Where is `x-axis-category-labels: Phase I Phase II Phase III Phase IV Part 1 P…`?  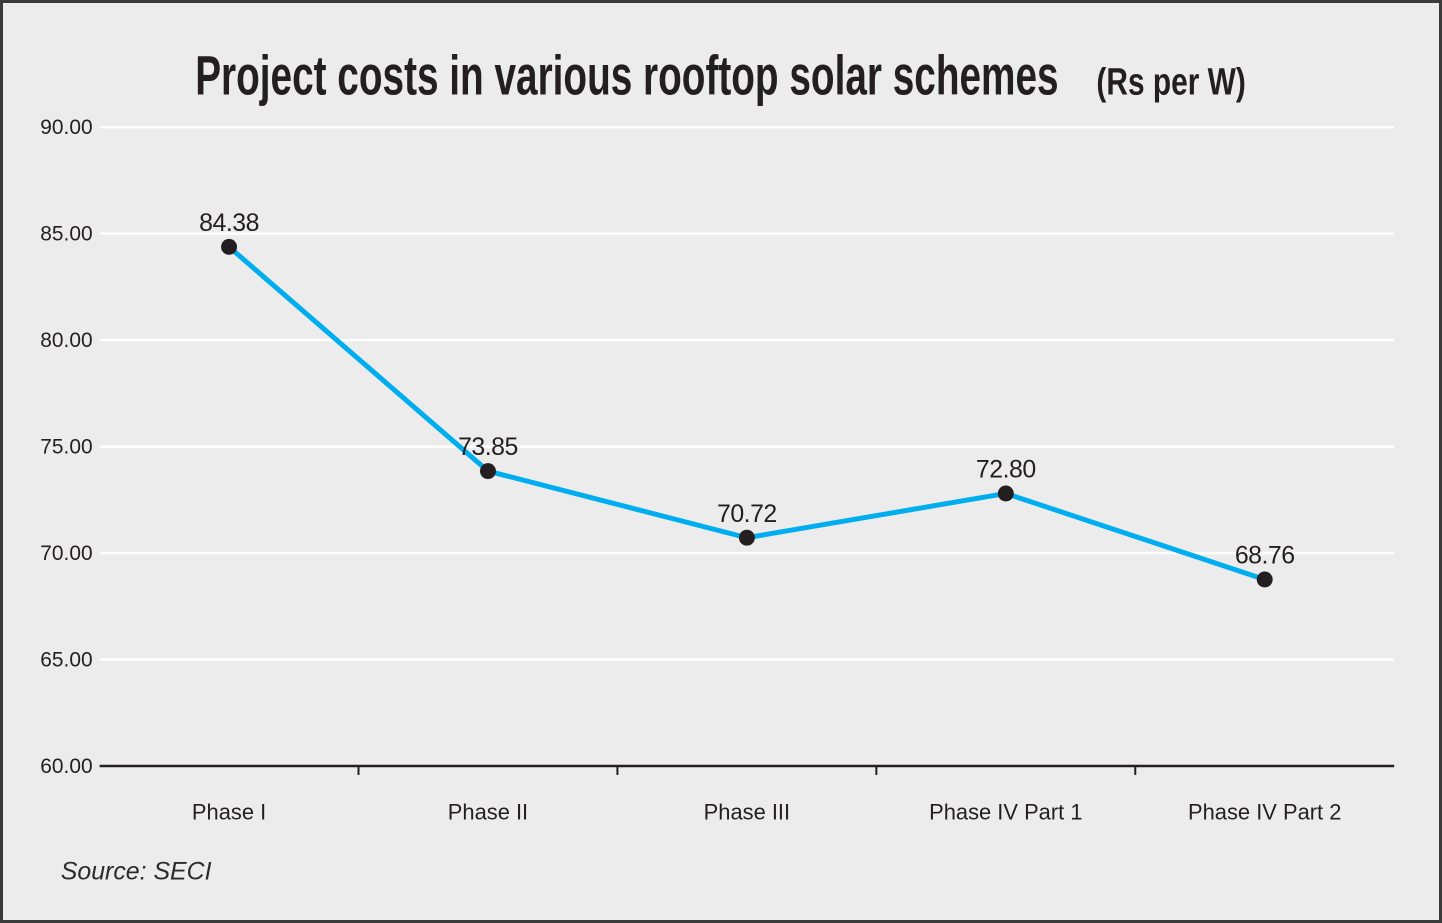 x-axis-category-labels: Phase I Phase II Phase III Phase IV Part 1 P… is located at coordinates (767, 812).